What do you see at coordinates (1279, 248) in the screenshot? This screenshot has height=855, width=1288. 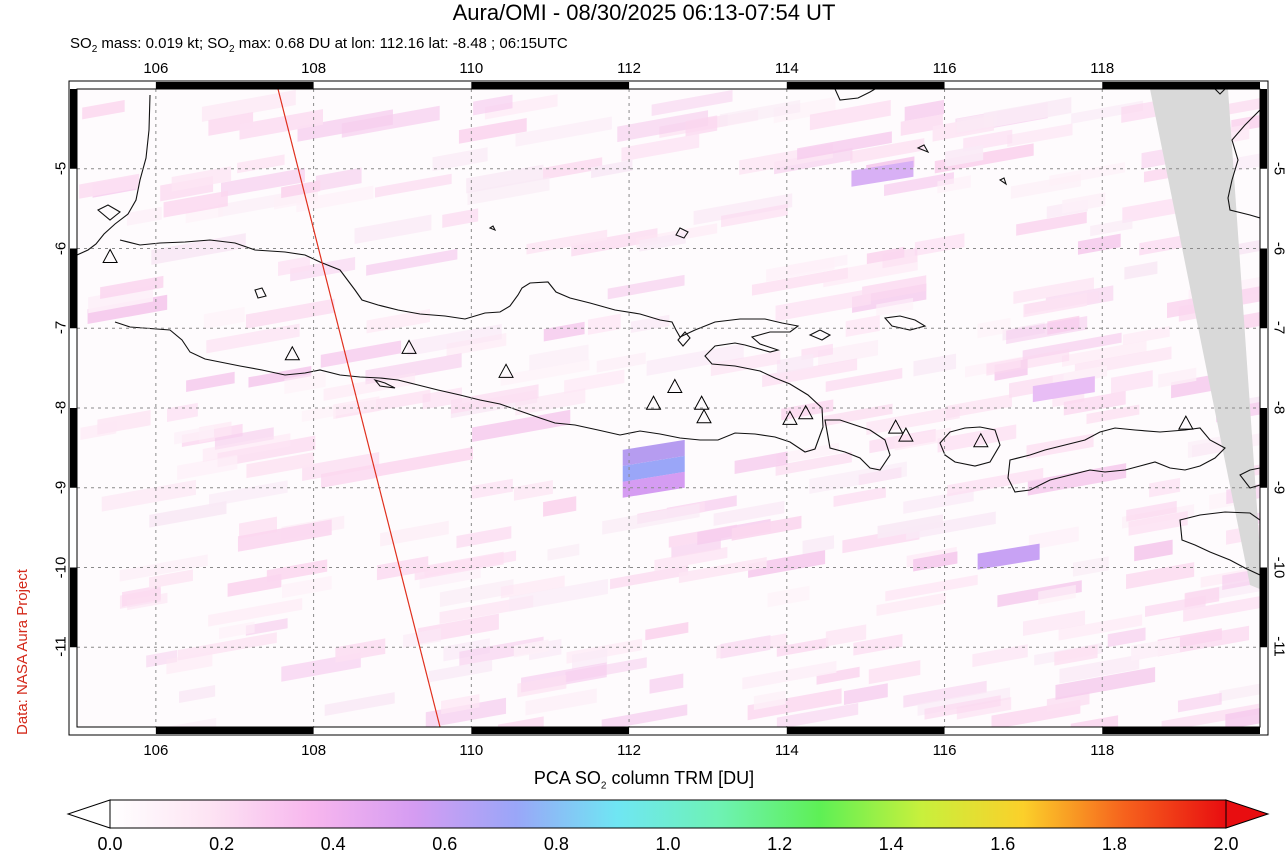 I see `lat-tick-label-right: -6` at bounding box center [1279, 248].